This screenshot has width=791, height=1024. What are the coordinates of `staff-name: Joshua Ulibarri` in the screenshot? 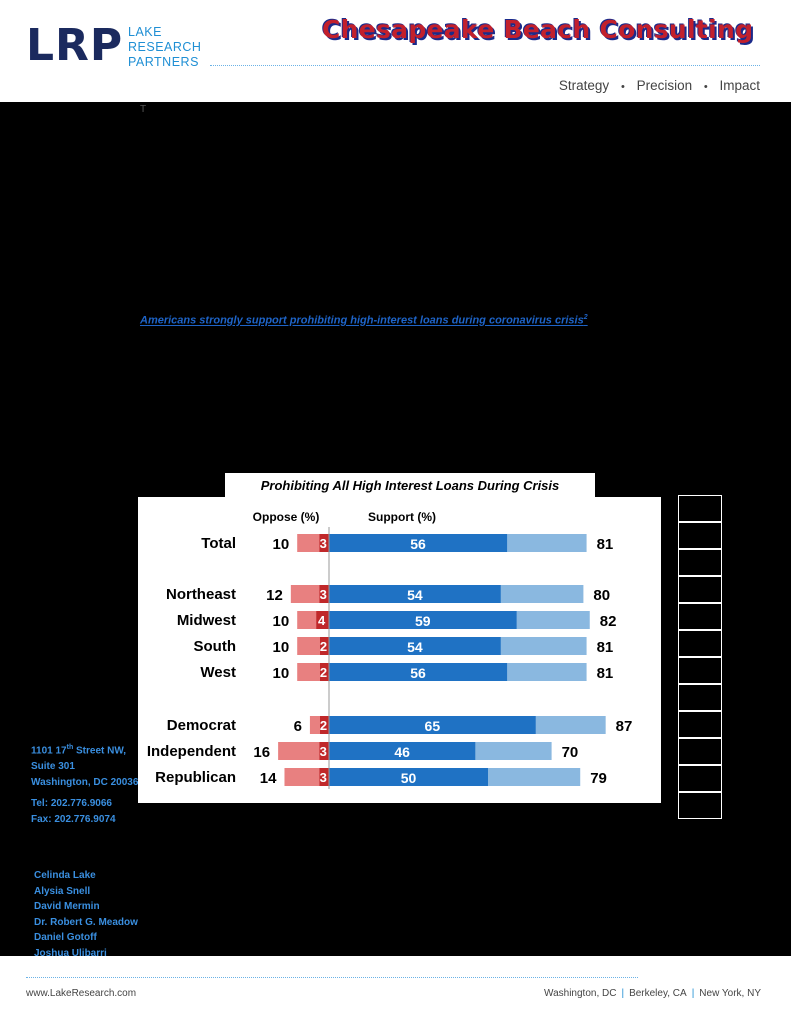 It's located at (70, 953).